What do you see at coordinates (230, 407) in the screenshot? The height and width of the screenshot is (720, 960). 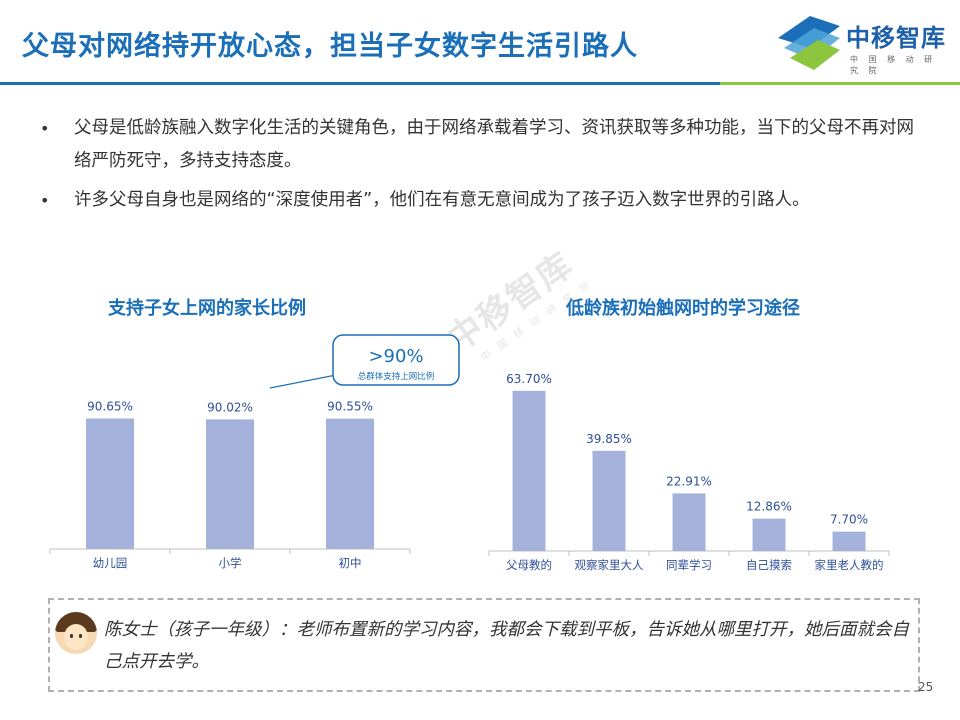 I see `data-label: 90.02%` at bounding box center [230, 407].